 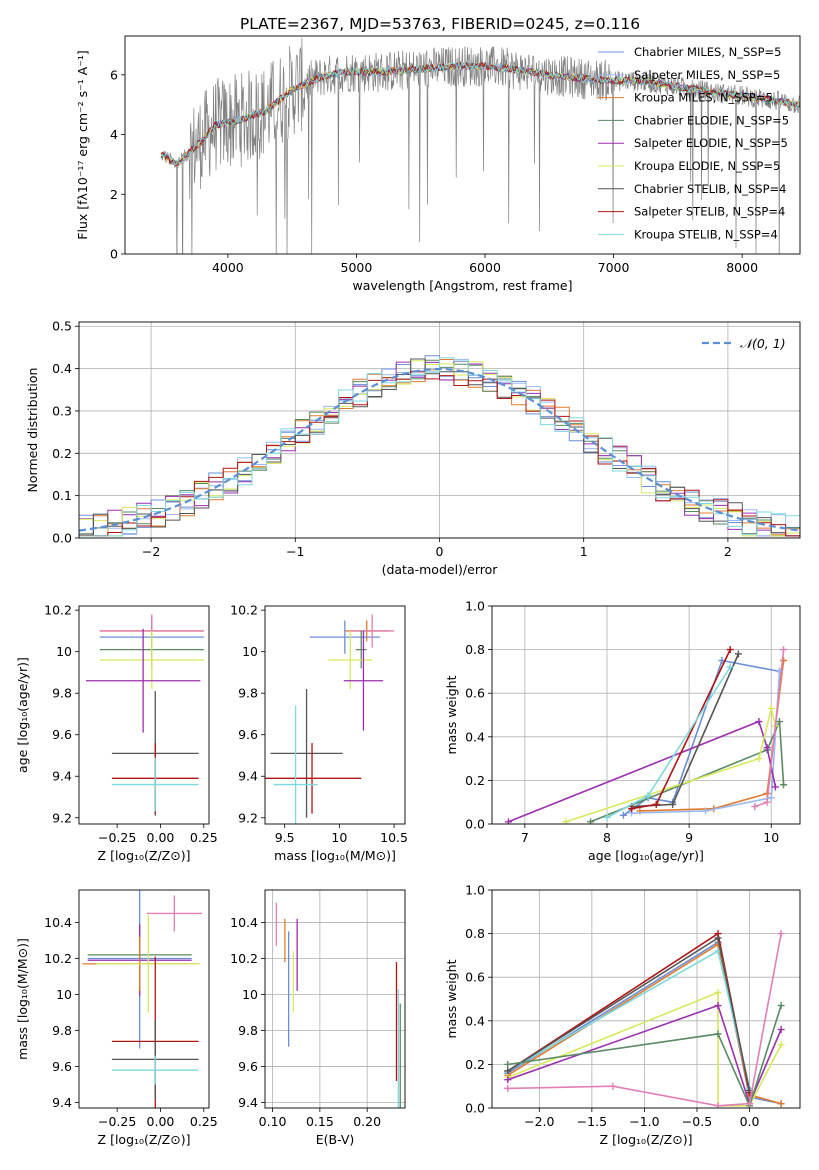 I want to click on y-tick-label: 9.4, so click(x=248, y=1102).